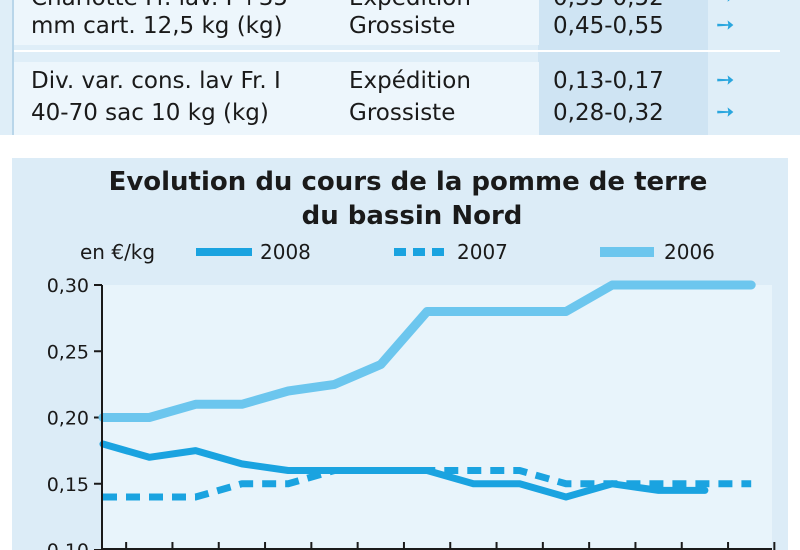 The height and width of the screenshot is (550, 800). What do you see at coordinates (408, 182) in the screenshot?
I see `chart-title-line1: Evolution du cours de la pomme de terre` at bounding box center [408, 182].